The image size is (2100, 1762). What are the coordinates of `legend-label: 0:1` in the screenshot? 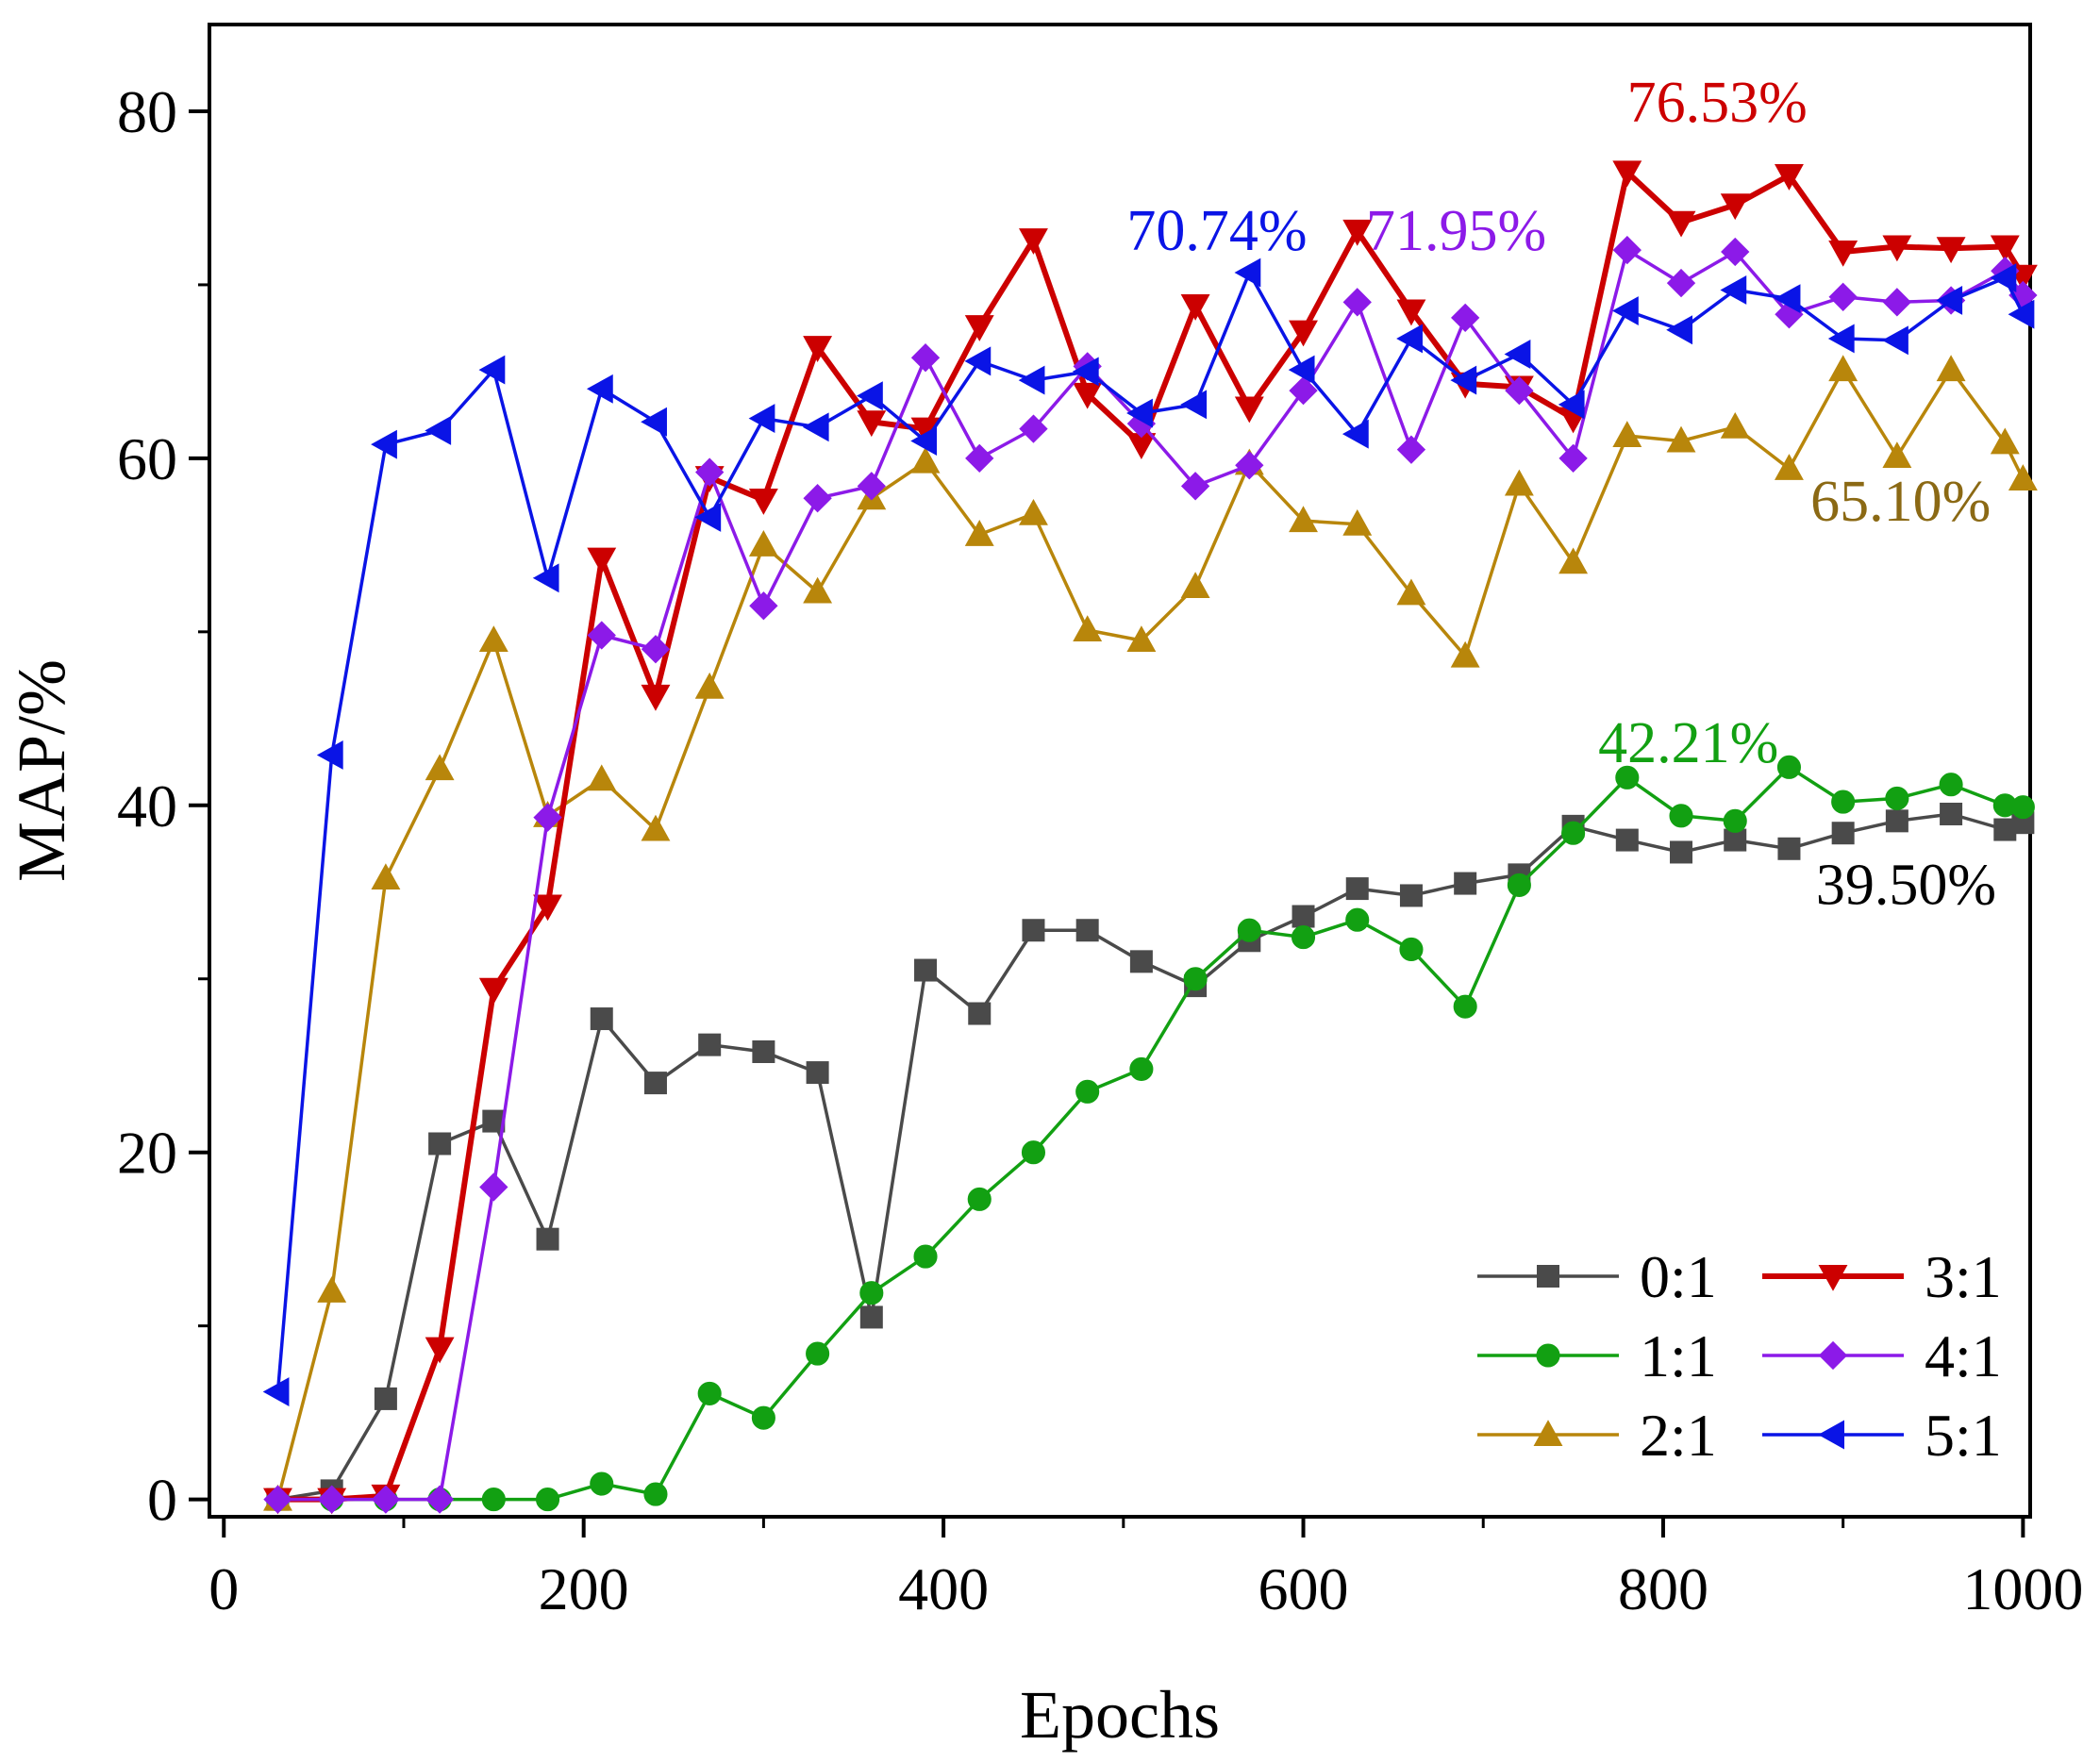 It's located at (1678, 1276).